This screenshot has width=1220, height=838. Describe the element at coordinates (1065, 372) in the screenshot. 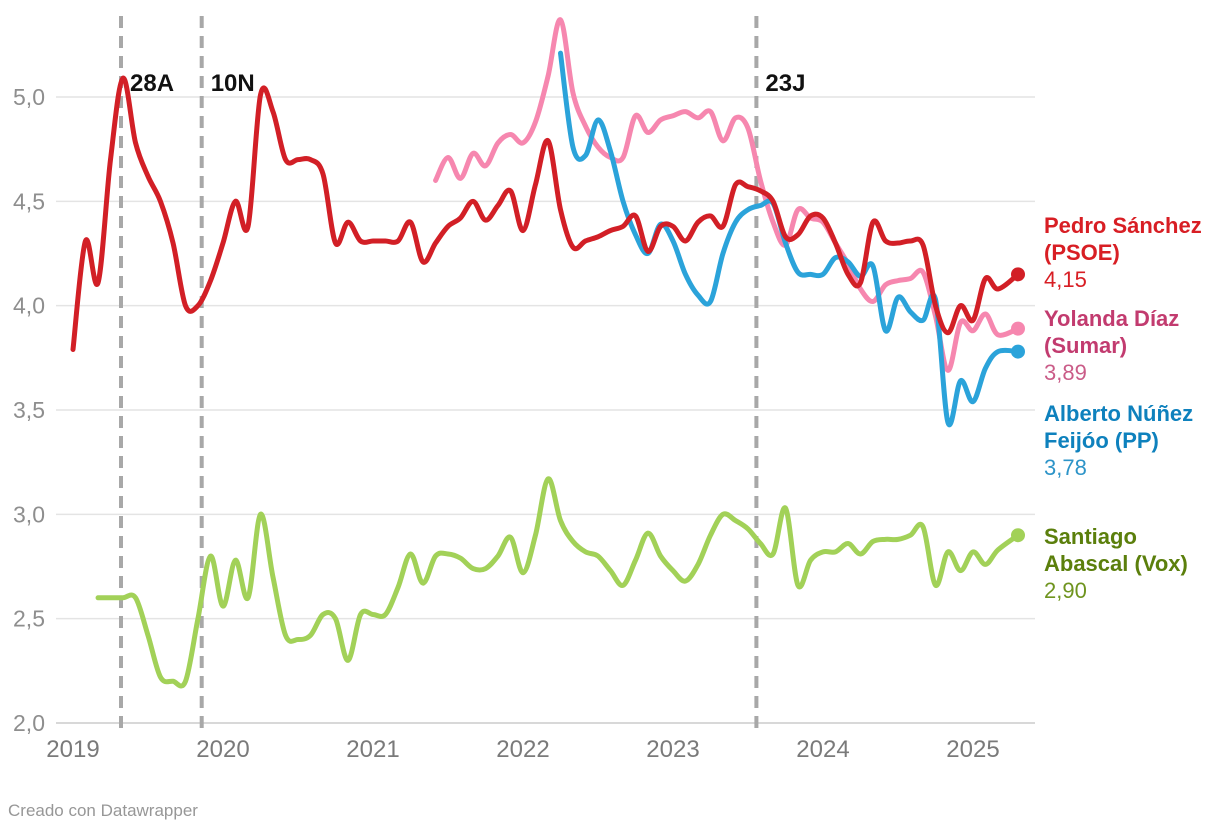

I see `legend-value-sumar: 3,89` at that location.